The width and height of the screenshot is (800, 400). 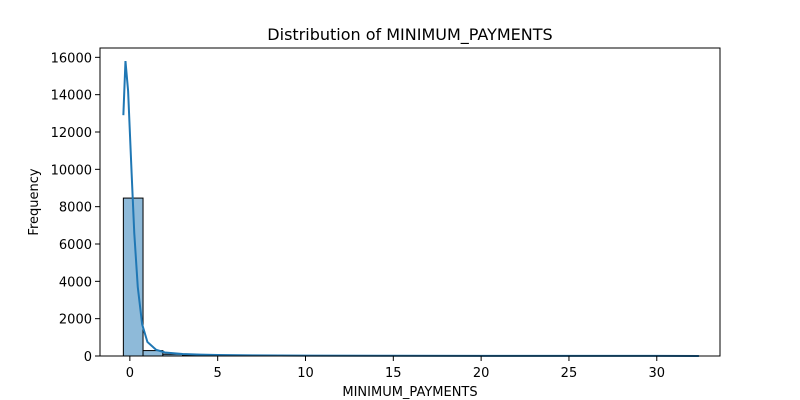 What do you see at coordinates (71, 133) in the screenshot?
I see `y-tick-label: 12000` at bounding box center [71, 133].